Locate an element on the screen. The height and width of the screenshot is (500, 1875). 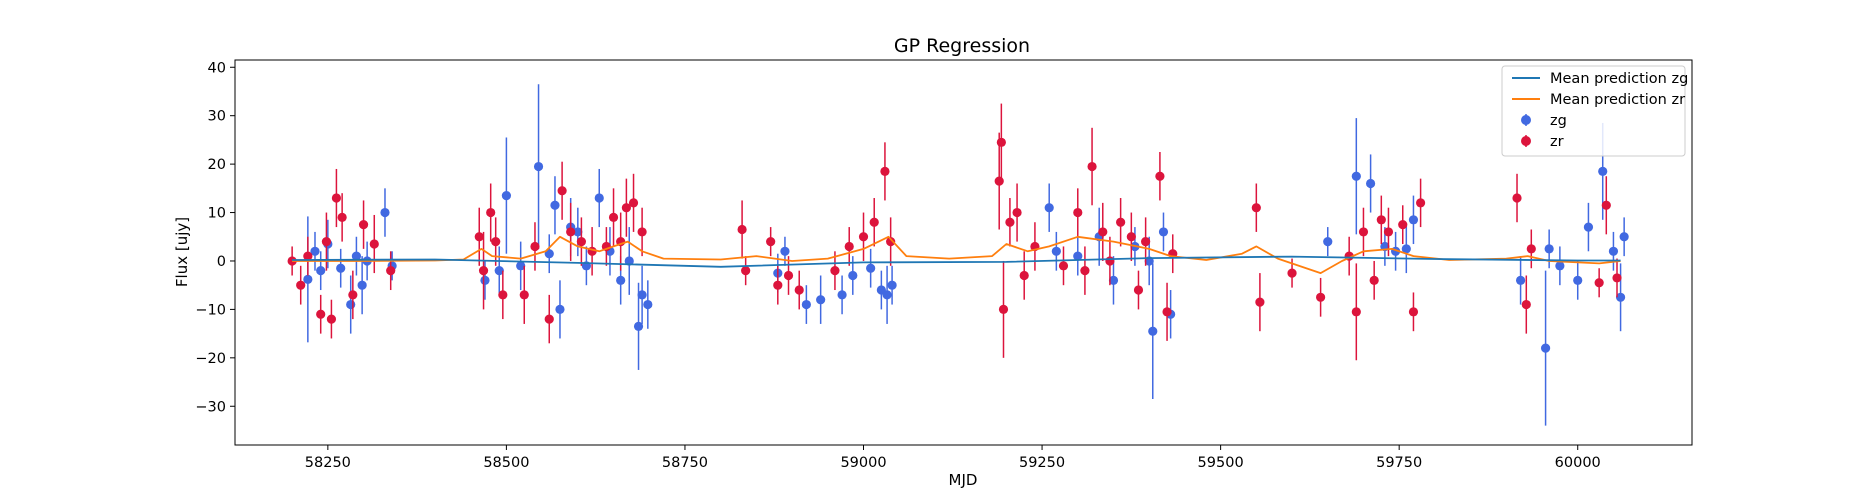
legend-label-mean-zr: Mean prediction zr is located at coordinates (1617, 100).